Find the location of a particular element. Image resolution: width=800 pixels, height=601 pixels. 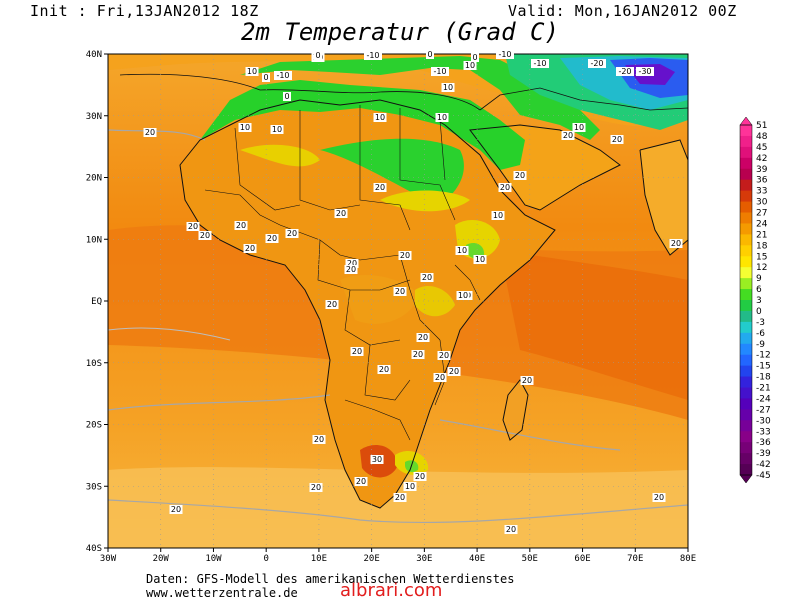

legend-value-label: -36 is located at coordinates (763, 443).